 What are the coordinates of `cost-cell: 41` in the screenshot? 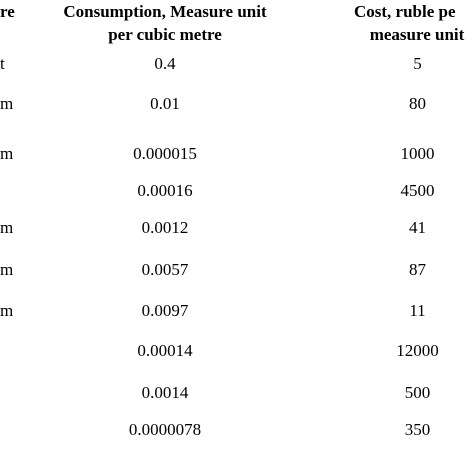 It's located at (417, 227).